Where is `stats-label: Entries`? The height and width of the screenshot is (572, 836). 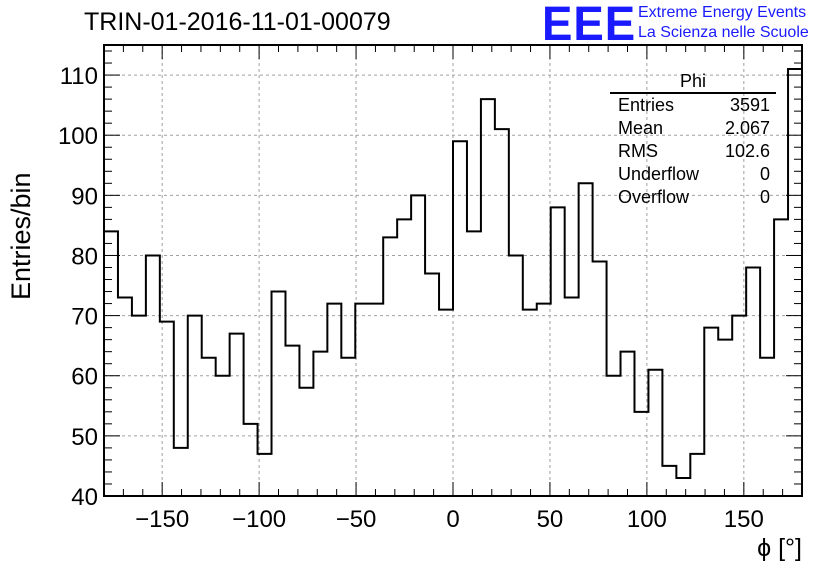
stats-label: Entries is located at coordinates (646, 105).